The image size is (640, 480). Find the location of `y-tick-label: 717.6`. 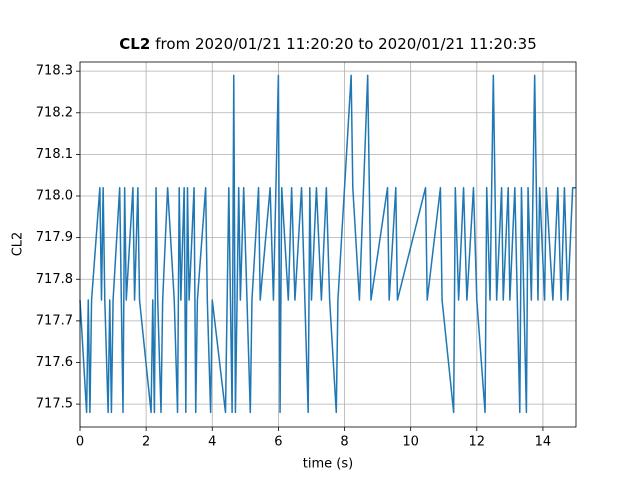

y-tick-label: 717.6 is located at coordinates (54, 362).